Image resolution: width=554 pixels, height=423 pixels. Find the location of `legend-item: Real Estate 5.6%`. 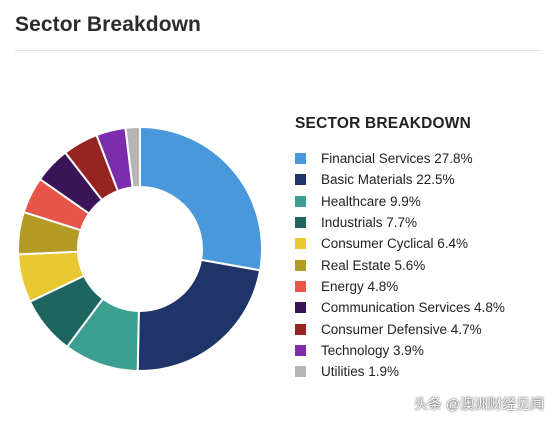

legend-item: Real Estate 5.6% is located at coordinates (400, 264).